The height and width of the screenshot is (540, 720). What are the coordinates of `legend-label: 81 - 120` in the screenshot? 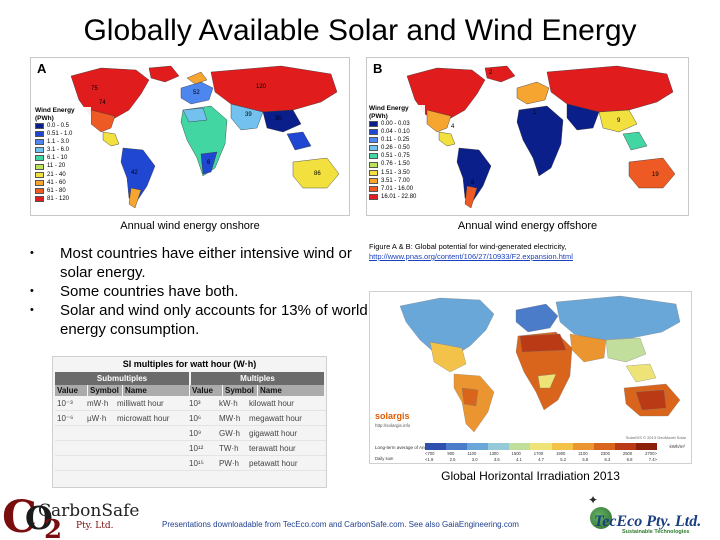 It's located at (58, 198).